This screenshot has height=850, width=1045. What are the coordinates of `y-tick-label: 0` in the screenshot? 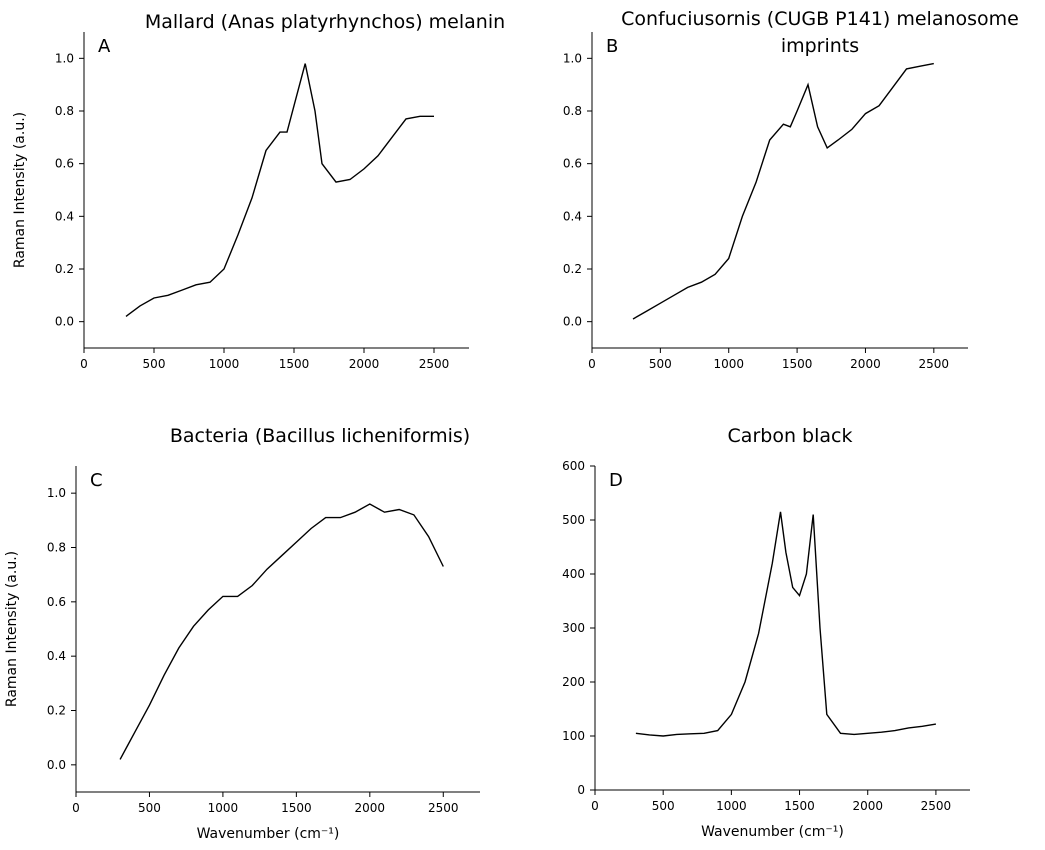 It's located at (581, 790).